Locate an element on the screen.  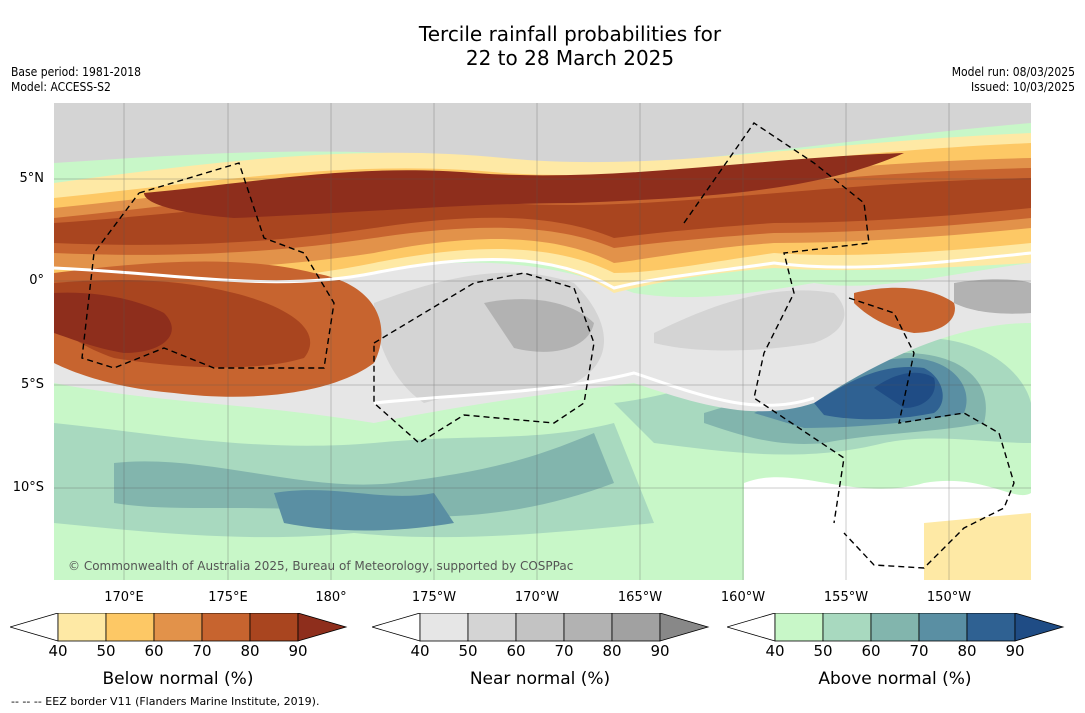
eez-kiribati-line is located at coordinates (776, 323).